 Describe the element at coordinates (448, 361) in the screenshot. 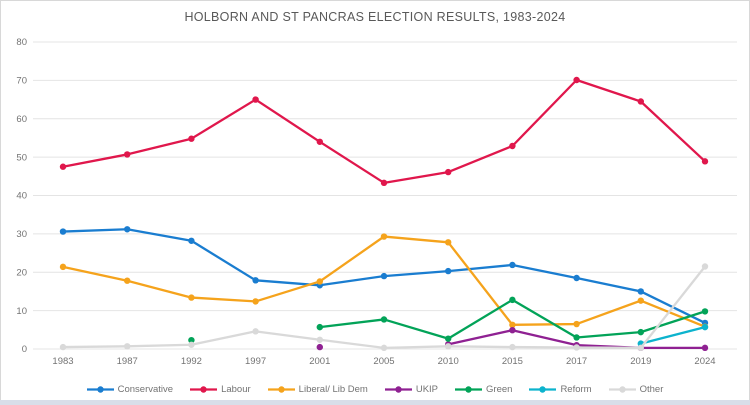

I see `x-axis-tick-label: 2010` at that location.